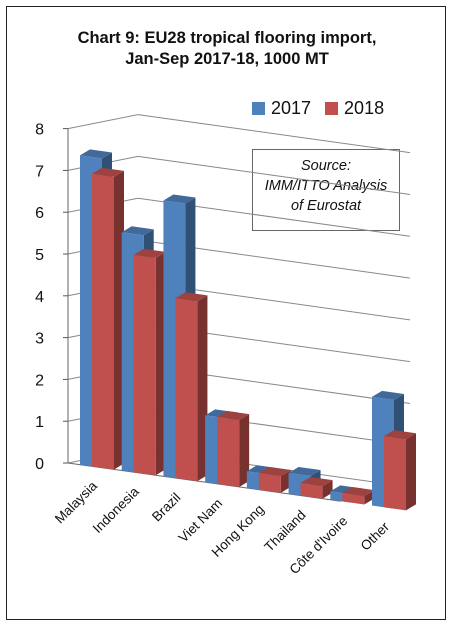 The height and width of the screenshot is (630, 454). I want to click on y-tick-label: 8, so click(39, 130).